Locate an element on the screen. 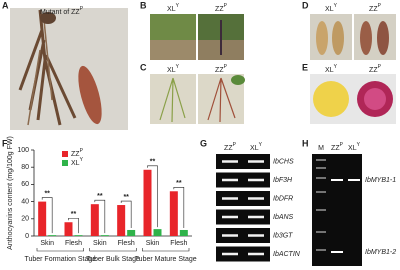 This screenshot has height=270, width=400. gel-g is located at coordinates (243, 208).